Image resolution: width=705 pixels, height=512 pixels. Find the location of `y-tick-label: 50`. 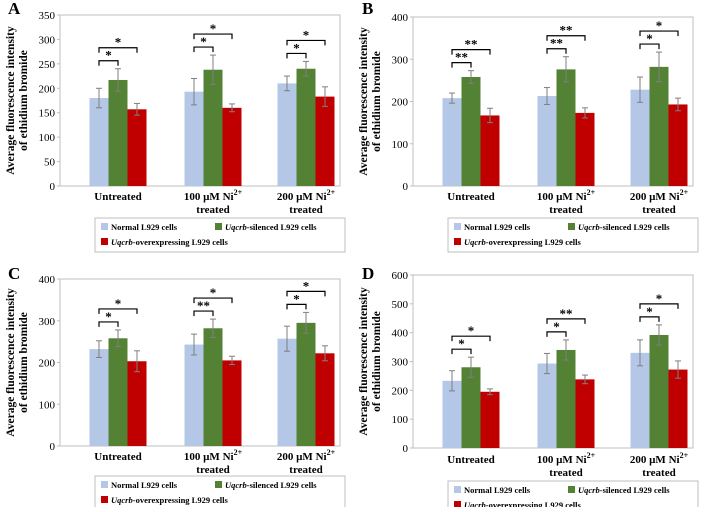

y-tick-label: 50 is located at coordinates (50, 163).